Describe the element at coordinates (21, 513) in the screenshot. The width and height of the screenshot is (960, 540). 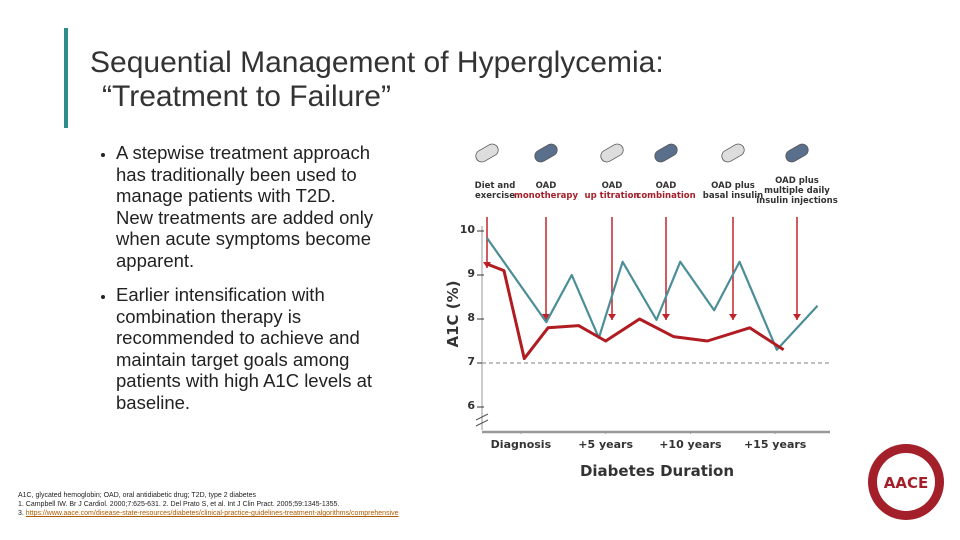
I see `footnote: 3.` at that location.